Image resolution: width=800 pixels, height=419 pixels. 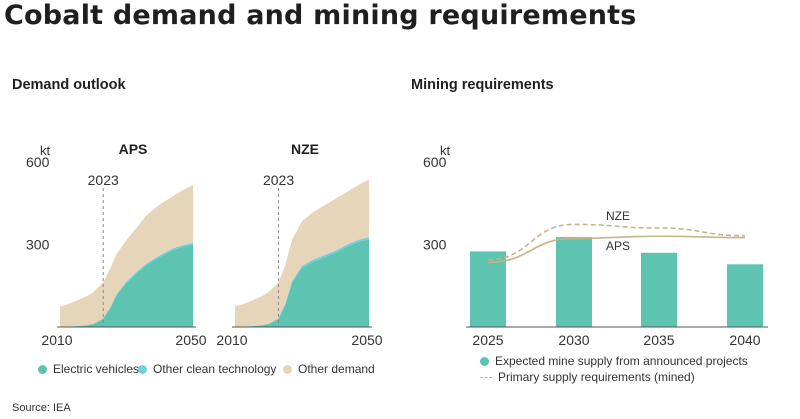 What do you see at coordinates (287, 369) in the screenshot?
I see `legend-swatch-other-demand` at bounding box center [287, 369].